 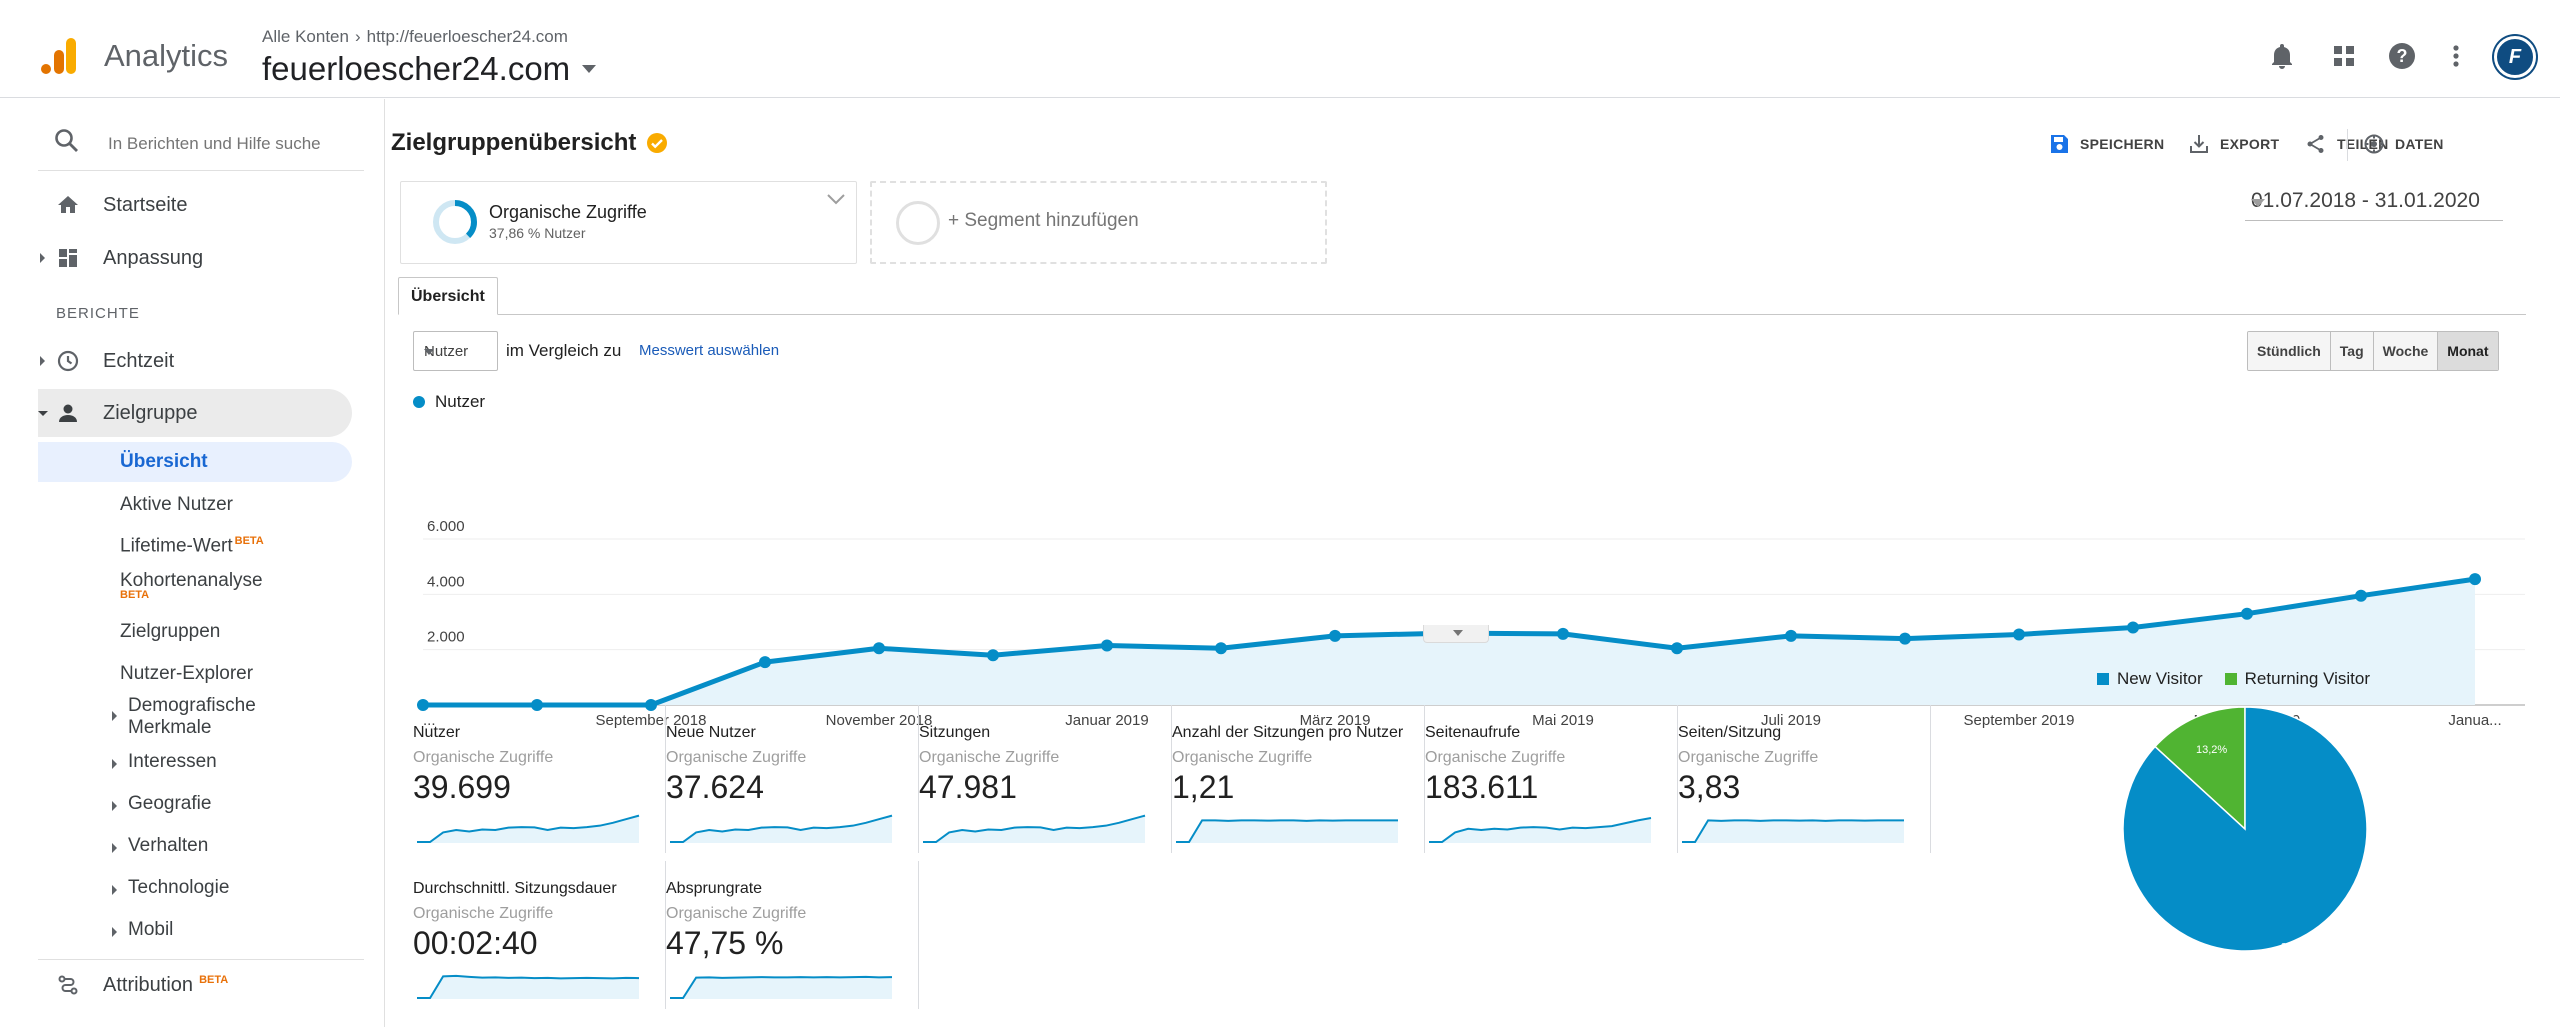 What do you see at coordinates (2233, 144) in the screenshot?
I see `export-button: EXPORT` at bounding box center [2233, 144].